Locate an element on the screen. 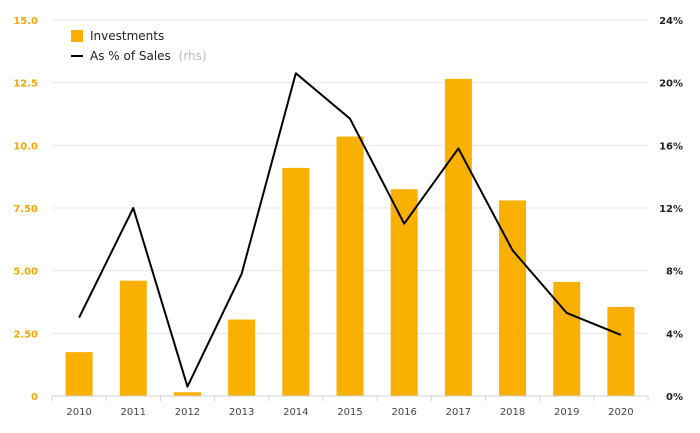  legend-label-investments: Investments is located at coordinates (127, 36).